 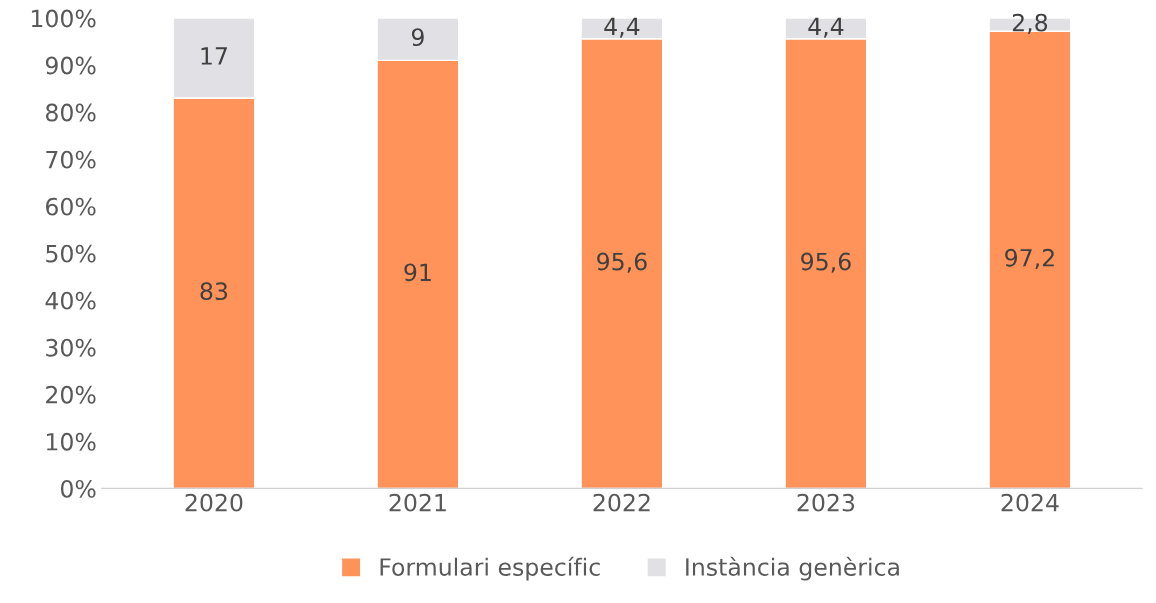 I want to click on data-label: 9, so click(x=417, y=37).